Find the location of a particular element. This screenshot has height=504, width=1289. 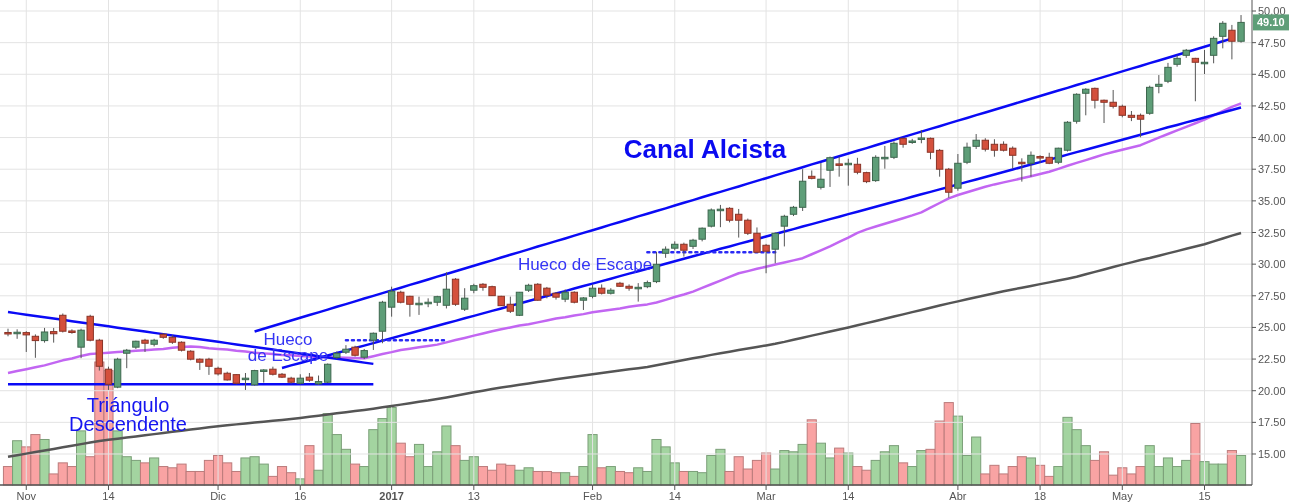

annotation: Hueco de Escape is located at coordinates (585, 264).